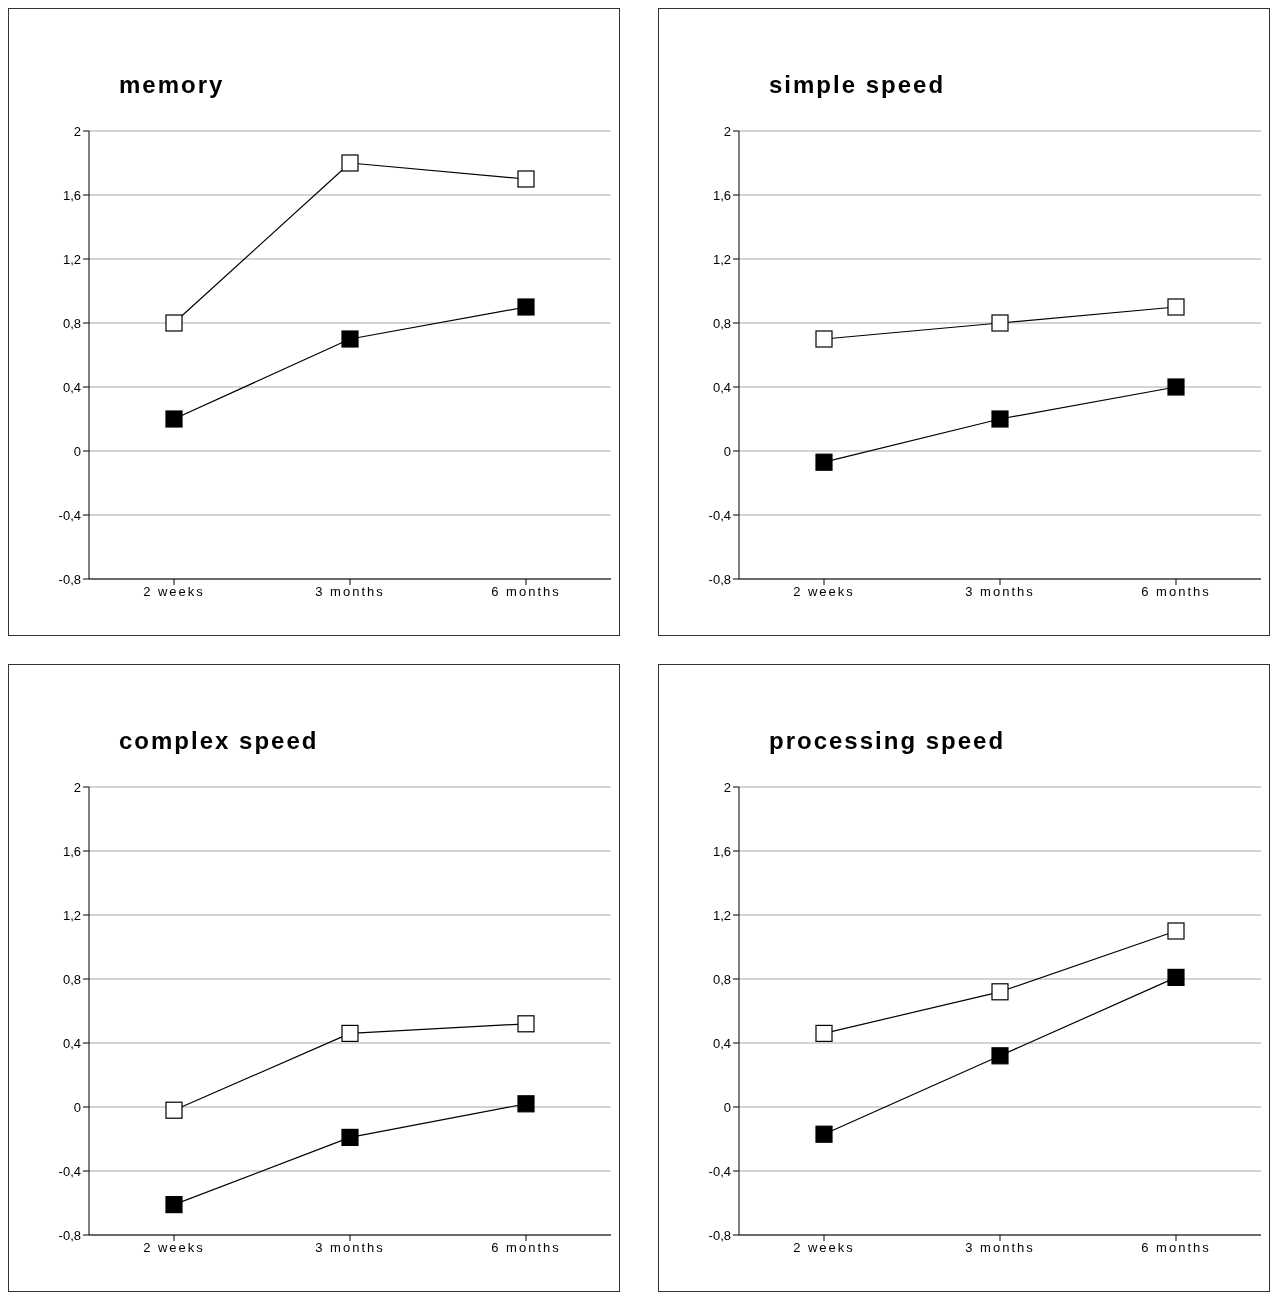 This screenshot has height=1297, width=1282. What do you see at coordinates (857, 85) in the screenshot?
I see `chart-title: simple speed` at bounding box center [857, 85].